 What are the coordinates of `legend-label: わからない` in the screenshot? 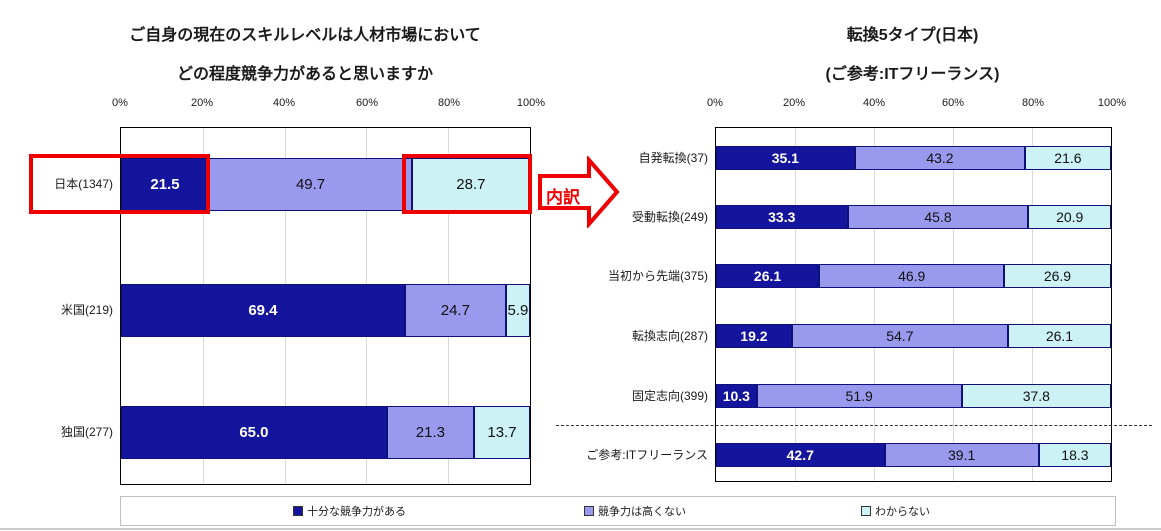 It's located at (902, 512).